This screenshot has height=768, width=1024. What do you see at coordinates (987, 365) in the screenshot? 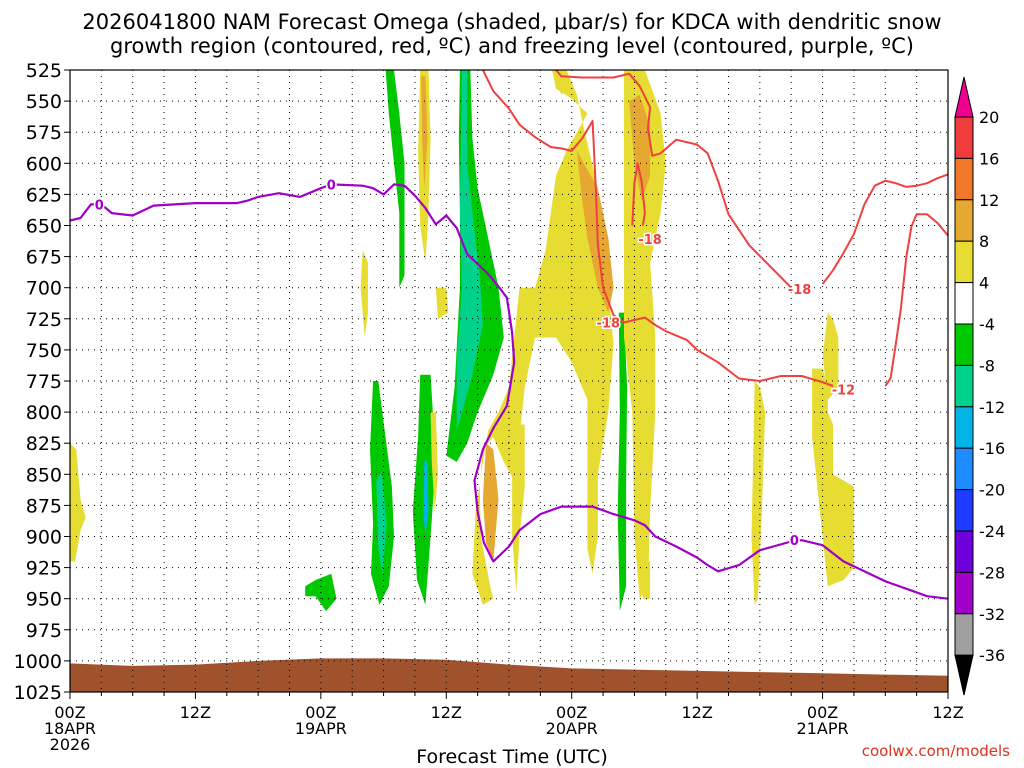
I see `colorbar-label: -8` at bounding box center [987, 365].